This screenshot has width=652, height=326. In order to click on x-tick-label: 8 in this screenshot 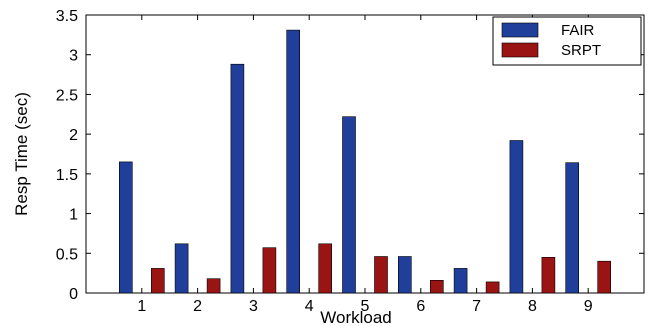, I will do `click(532, 306)`.